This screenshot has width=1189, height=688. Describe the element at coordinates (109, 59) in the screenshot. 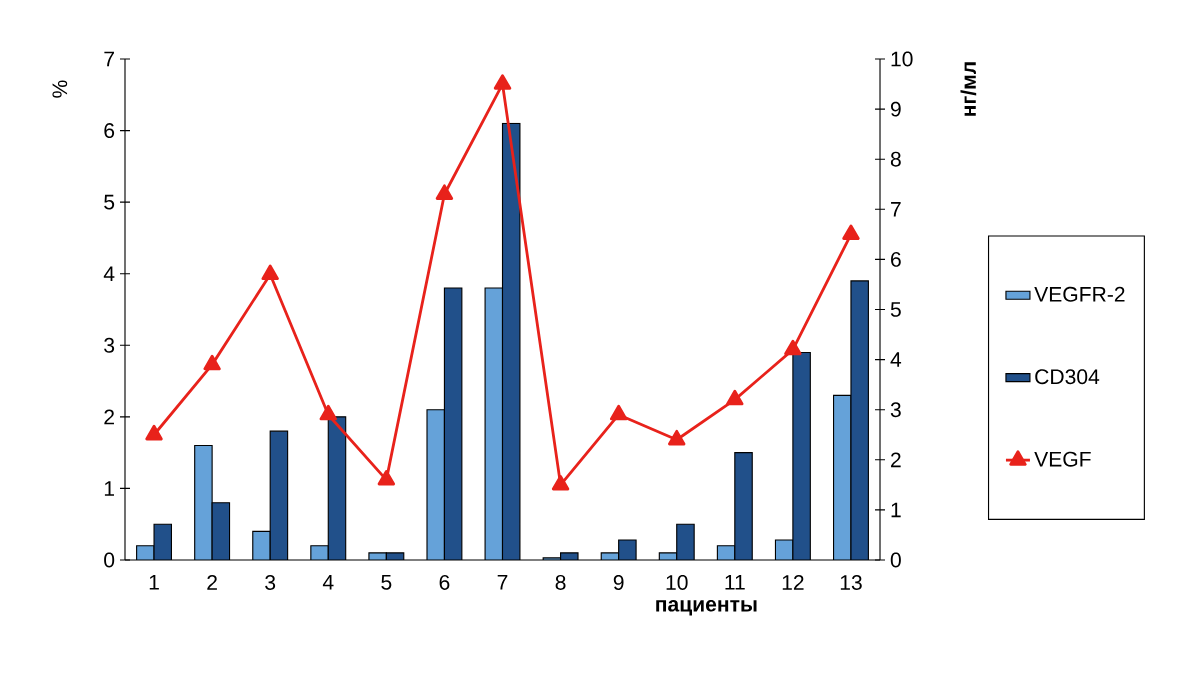

I see `y-tick-label: 7` at that location.